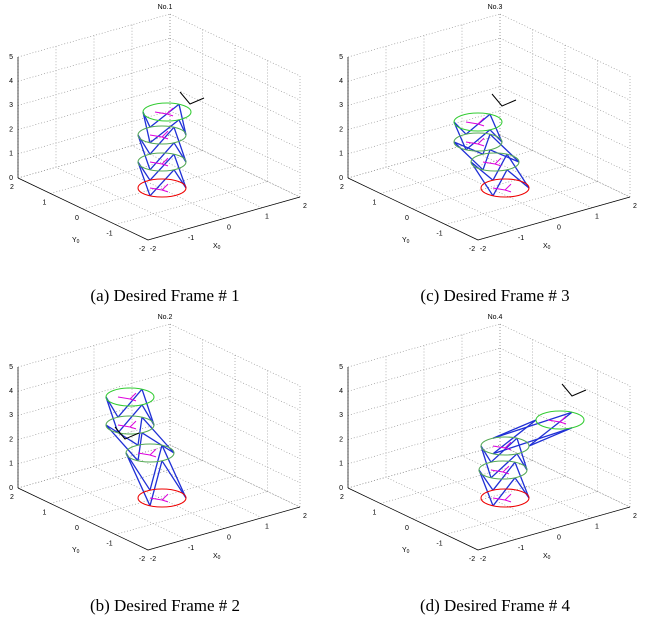  I want to click on caption: (a) Desired Frame # 1, so click(164, 295).